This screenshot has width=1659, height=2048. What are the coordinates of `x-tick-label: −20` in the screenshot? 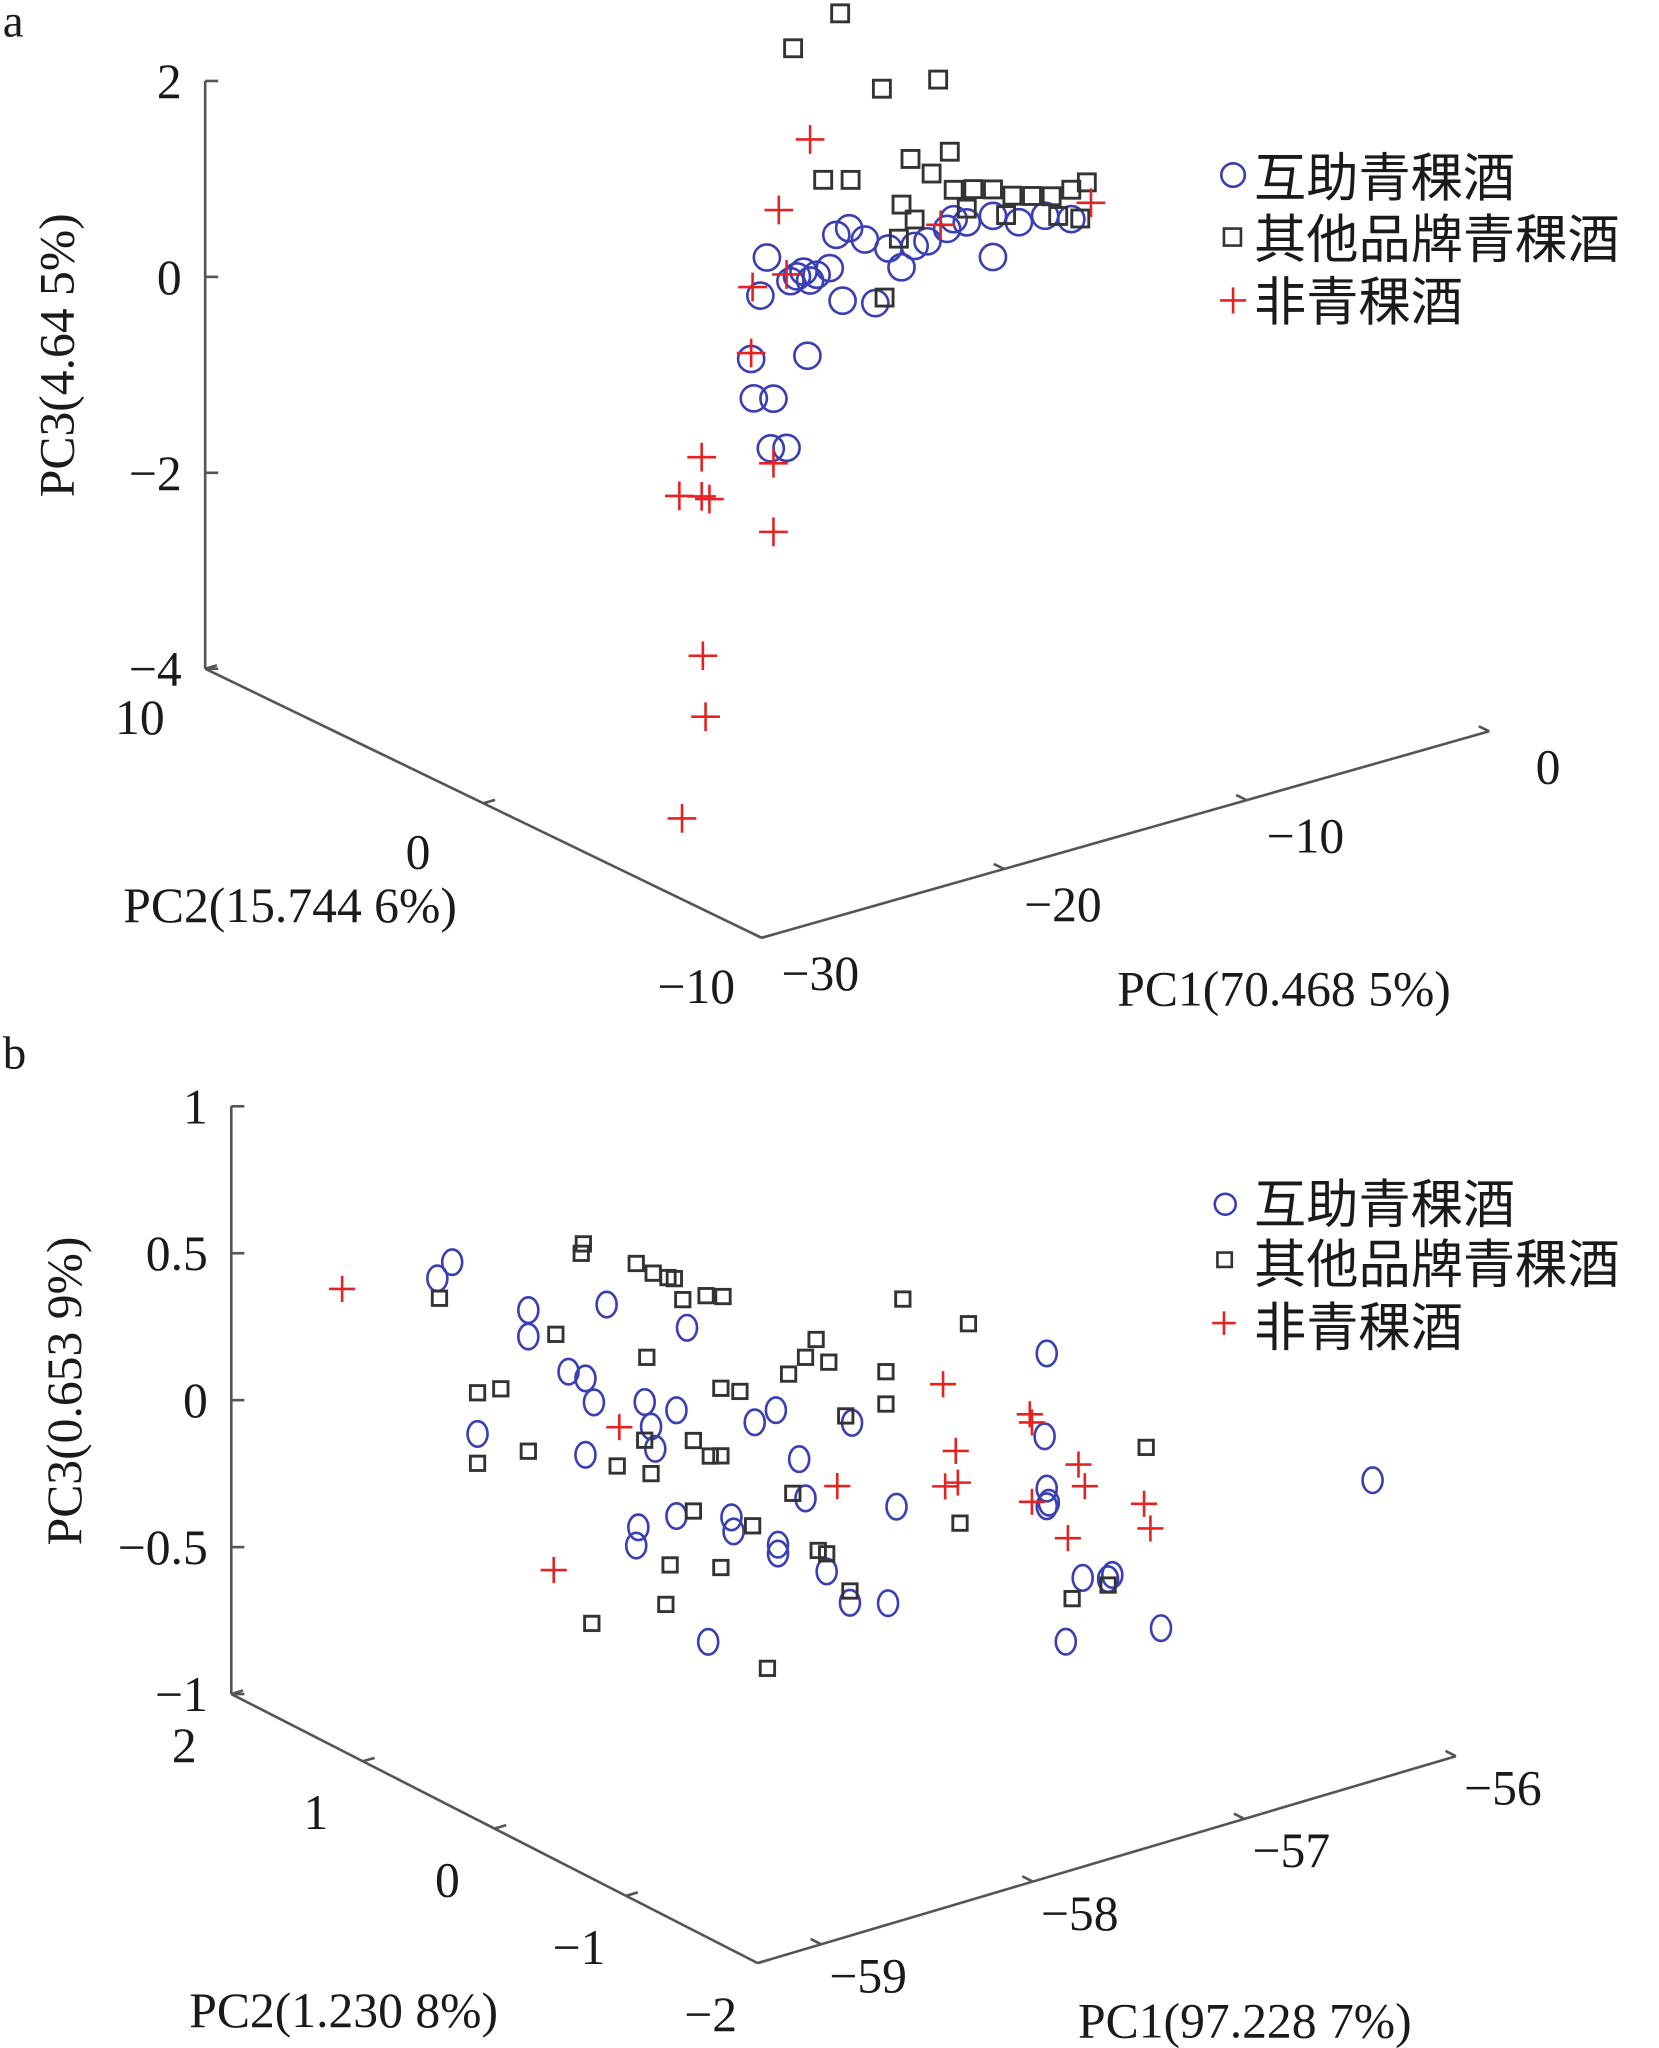 It's located at (1063, 904).